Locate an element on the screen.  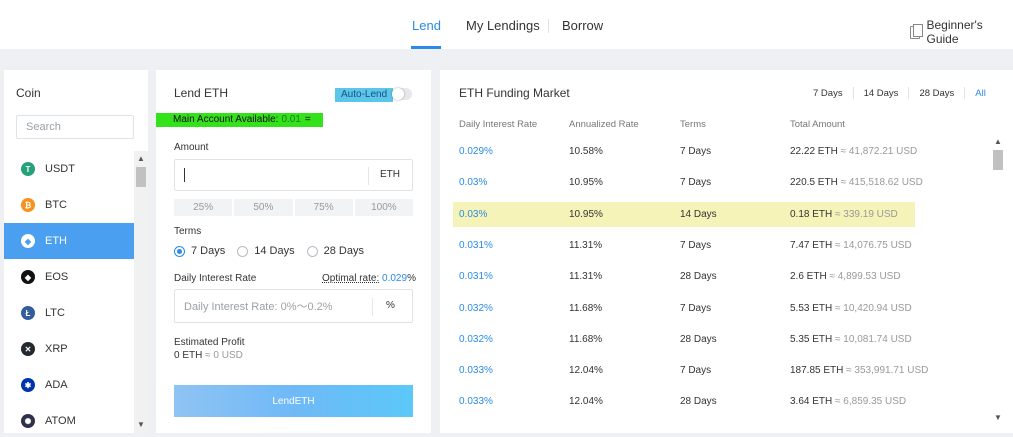
coin-list: T USDT ₿ BTC ◆ ETH ◆ EOS Ł LTC ✕ XRP ✱ ADA ✺ ATOM is located at coordinates (69, 294).